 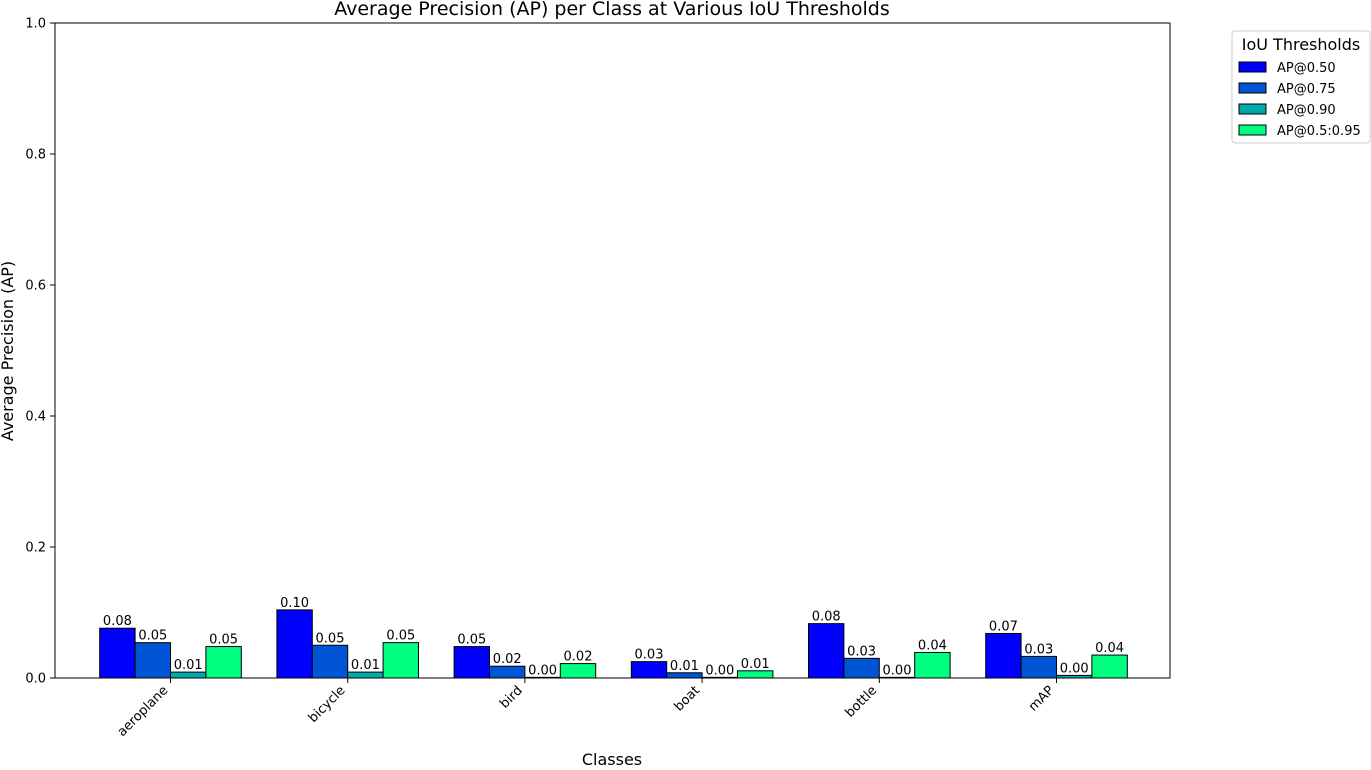 I want to click on x-tick-label: mAP, so click(x=1042, y=699).